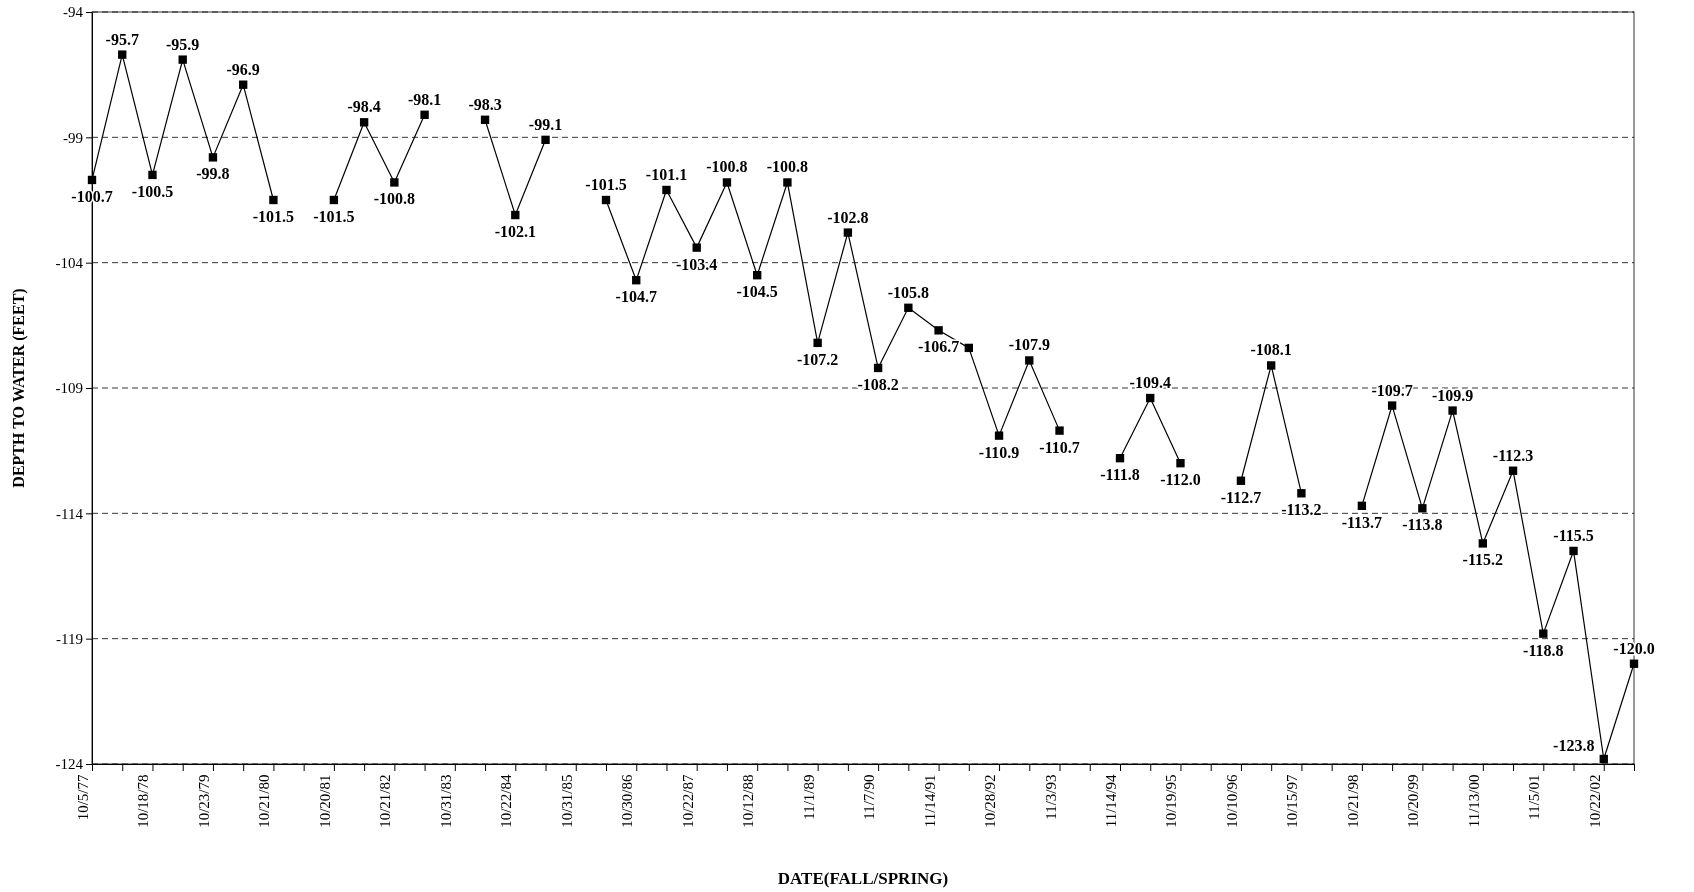  I want to click on x-tick-label: 10/10/96, so click(1231, 801).